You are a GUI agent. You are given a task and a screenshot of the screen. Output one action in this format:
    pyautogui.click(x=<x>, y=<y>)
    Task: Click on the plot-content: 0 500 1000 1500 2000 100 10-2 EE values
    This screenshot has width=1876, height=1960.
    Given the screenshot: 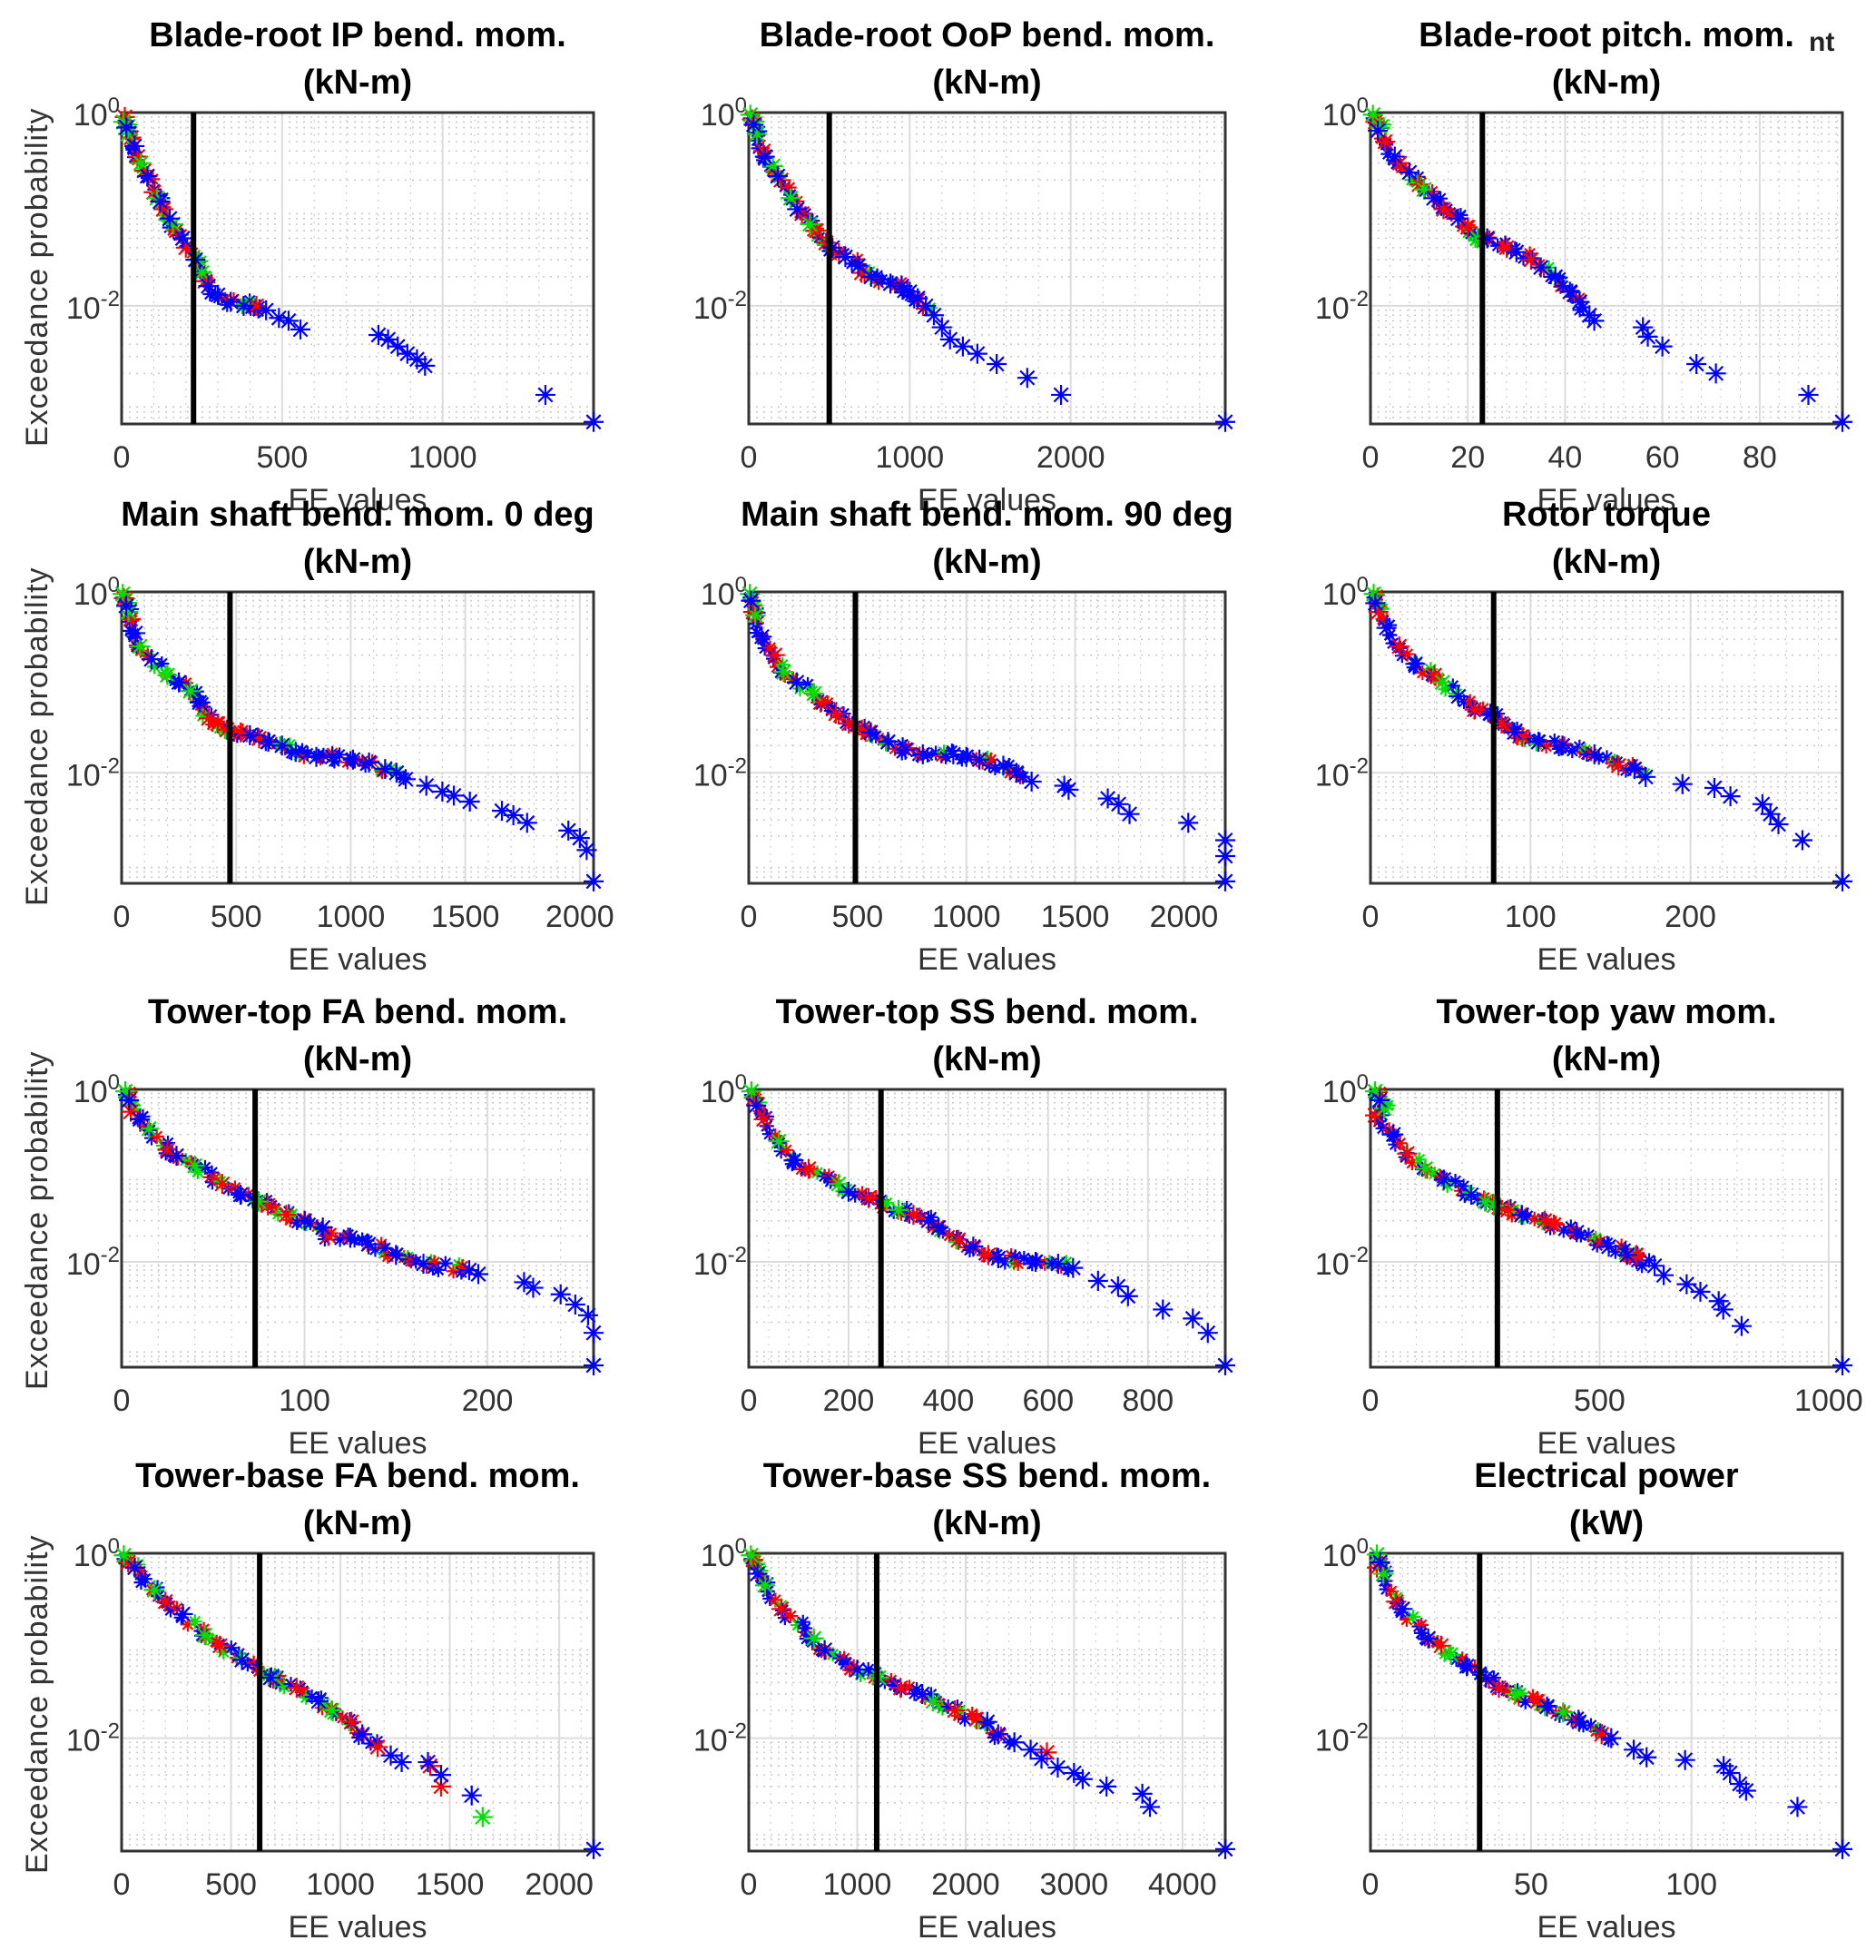 What is the action you would take?
    pyautogui.click(x=964, y=775)
    